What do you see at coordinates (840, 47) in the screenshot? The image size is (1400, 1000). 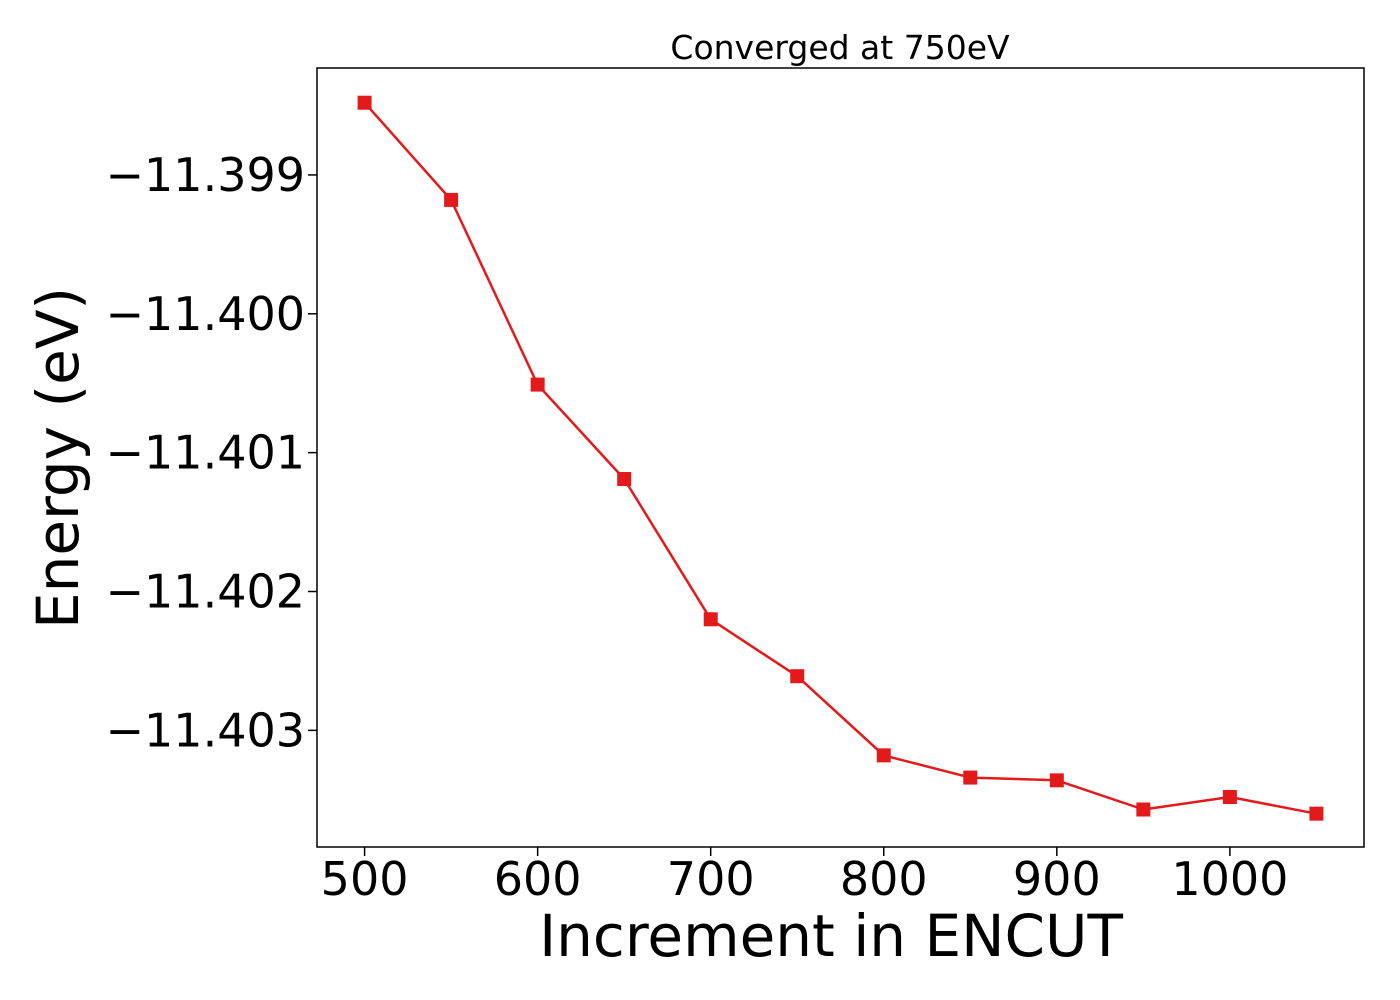 I see `chart-title: Converged at 750eV` at bounding box center [840, 47].